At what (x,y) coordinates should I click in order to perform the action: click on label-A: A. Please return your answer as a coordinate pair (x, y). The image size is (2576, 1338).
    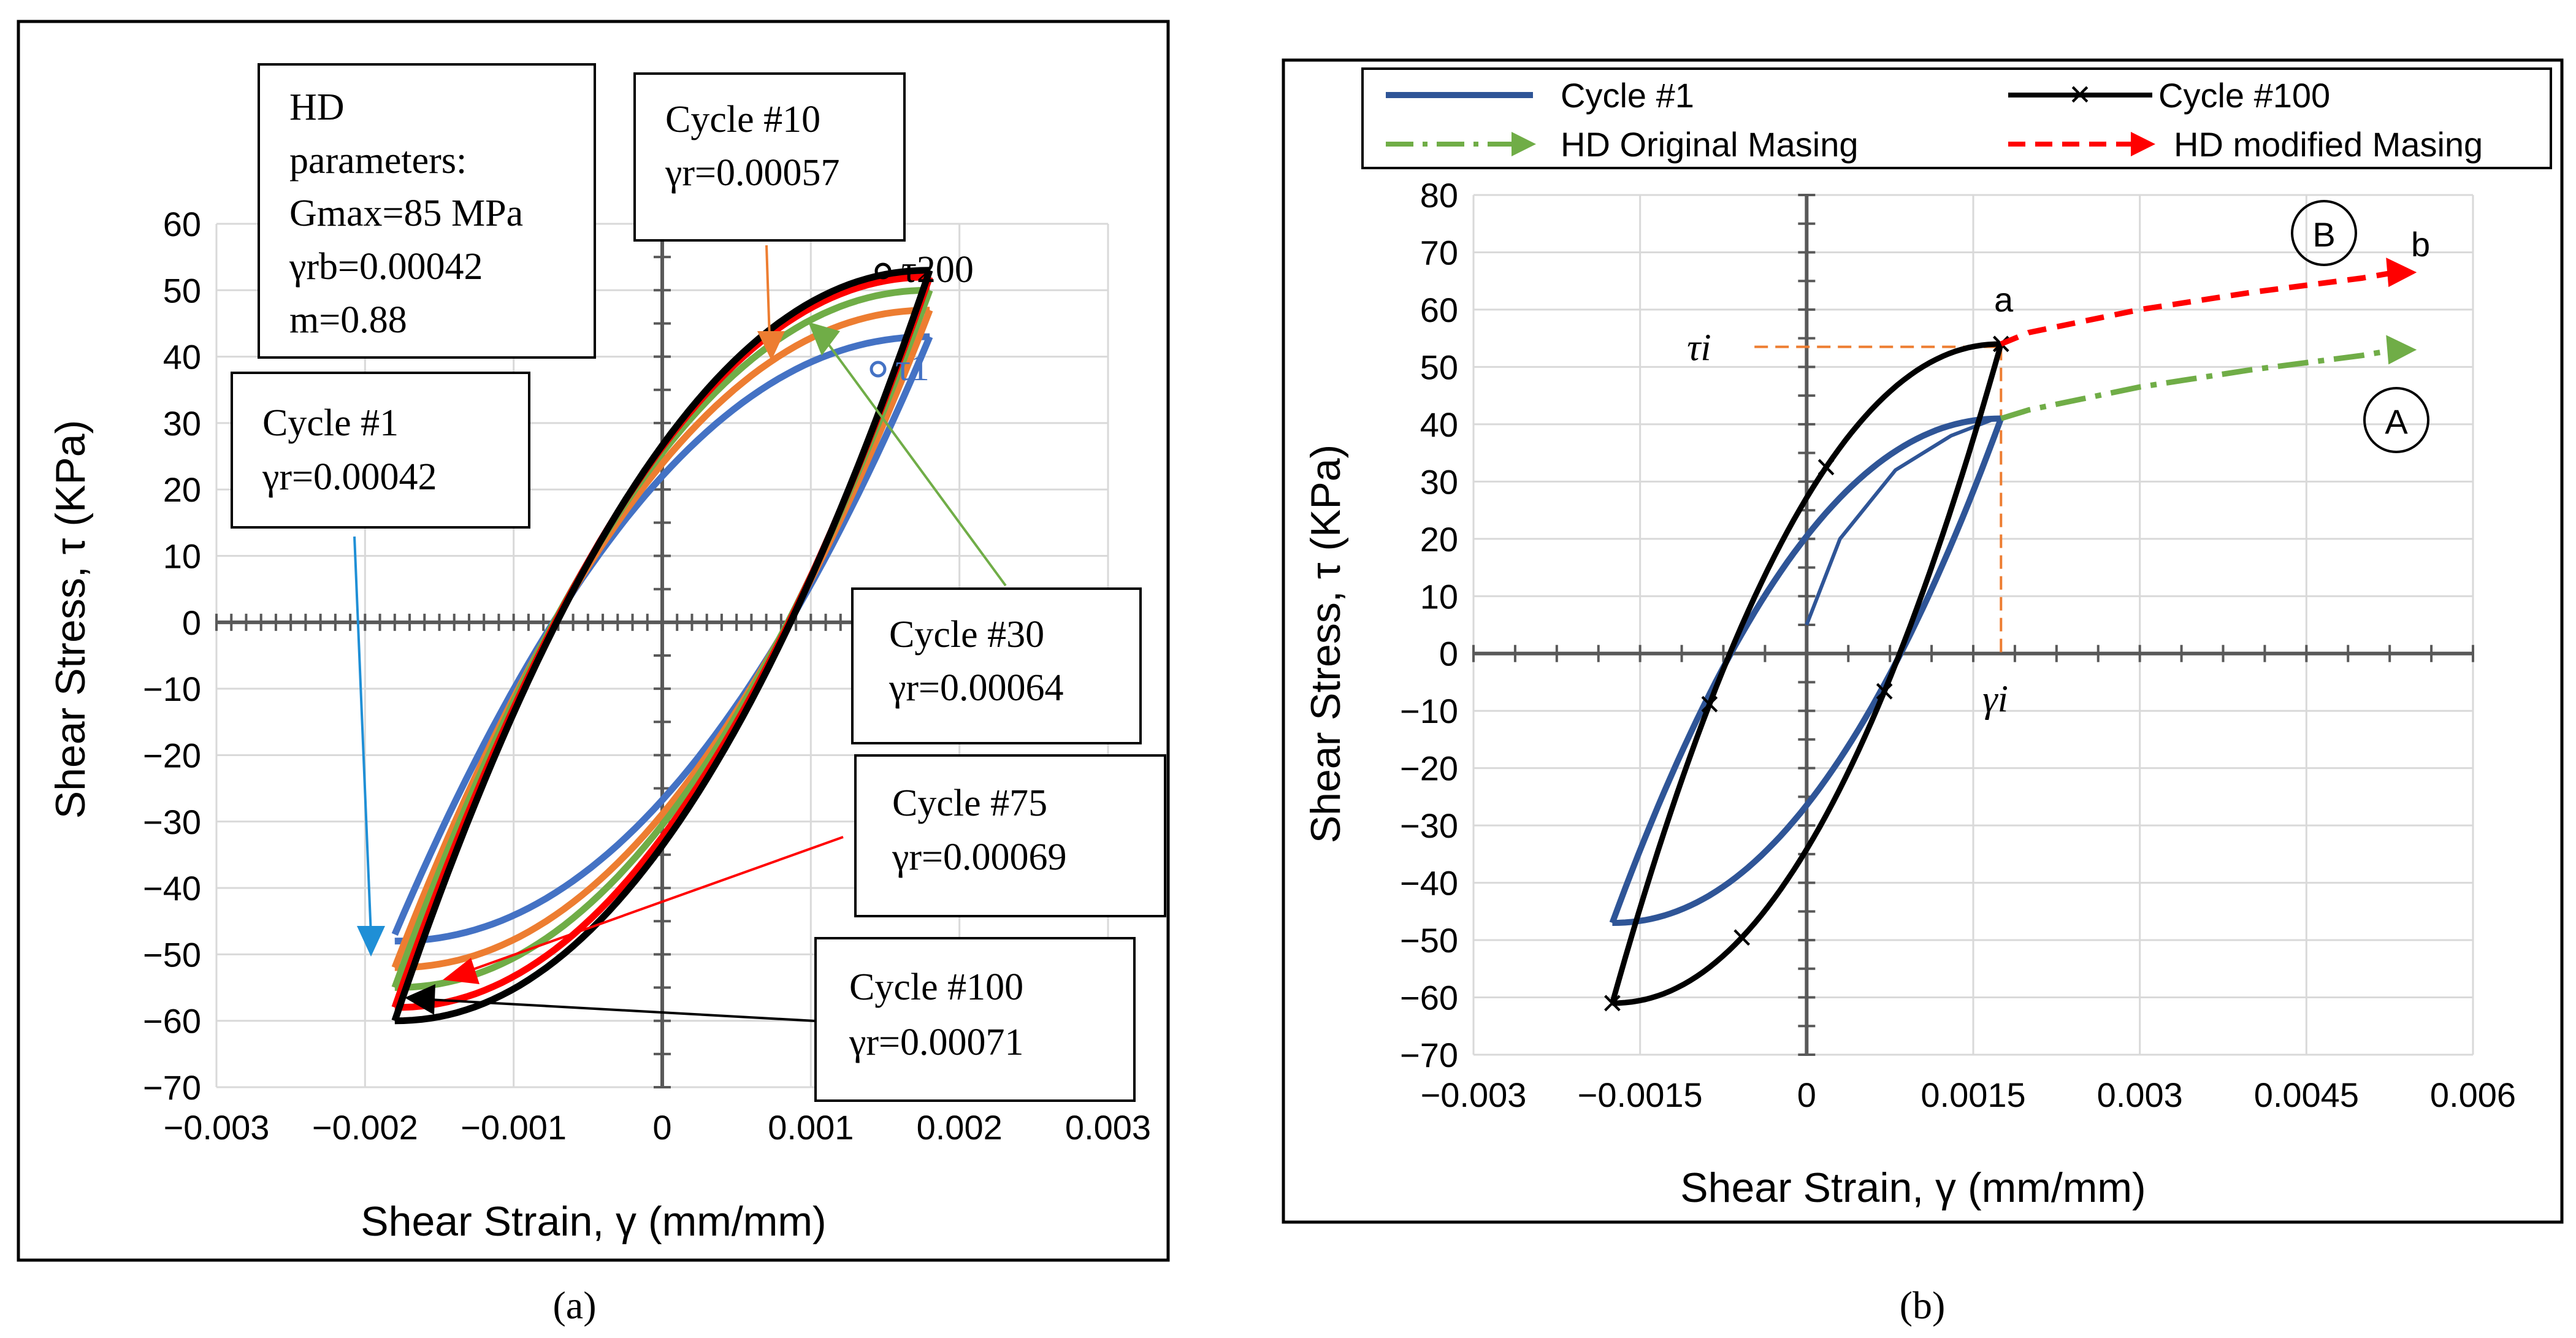
    Looking at the image, I should click on (2396, 421).